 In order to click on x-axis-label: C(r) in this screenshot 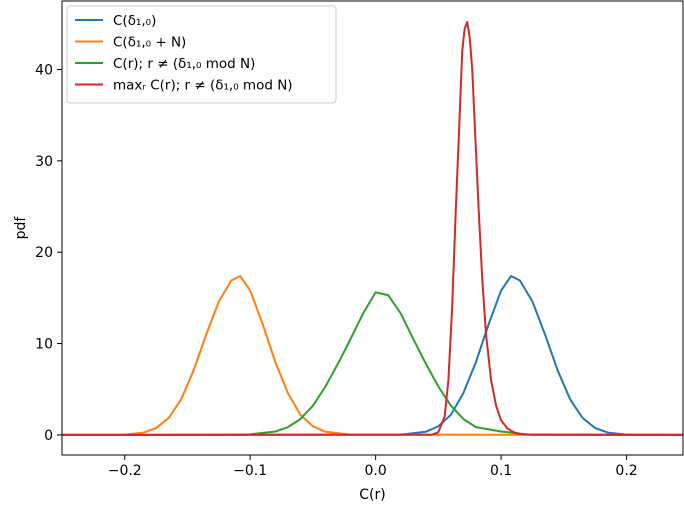, I will do `click(372, 495)`.